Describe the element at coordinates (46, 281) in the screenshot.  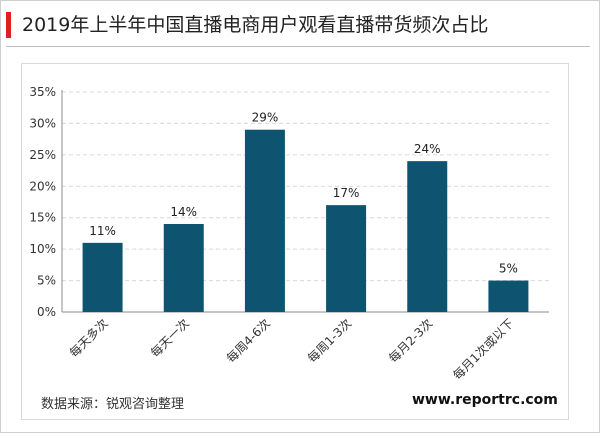
I see `y-tick-label: 5%` at that location.